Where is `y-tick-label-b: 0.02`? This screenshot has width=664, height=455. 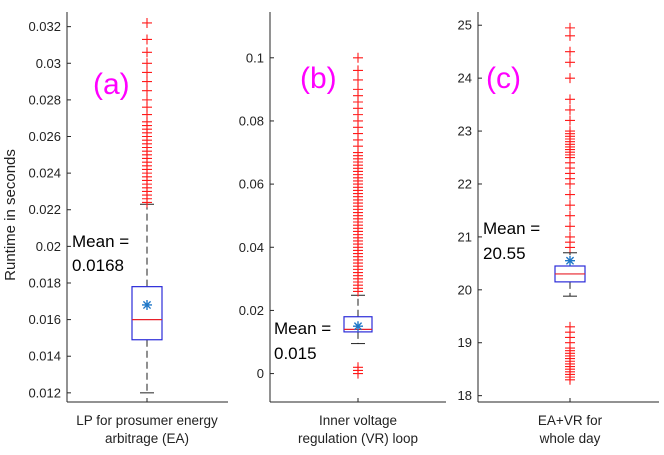 y-tick-label-b: 0.02 is located at coordinates (251, 310).